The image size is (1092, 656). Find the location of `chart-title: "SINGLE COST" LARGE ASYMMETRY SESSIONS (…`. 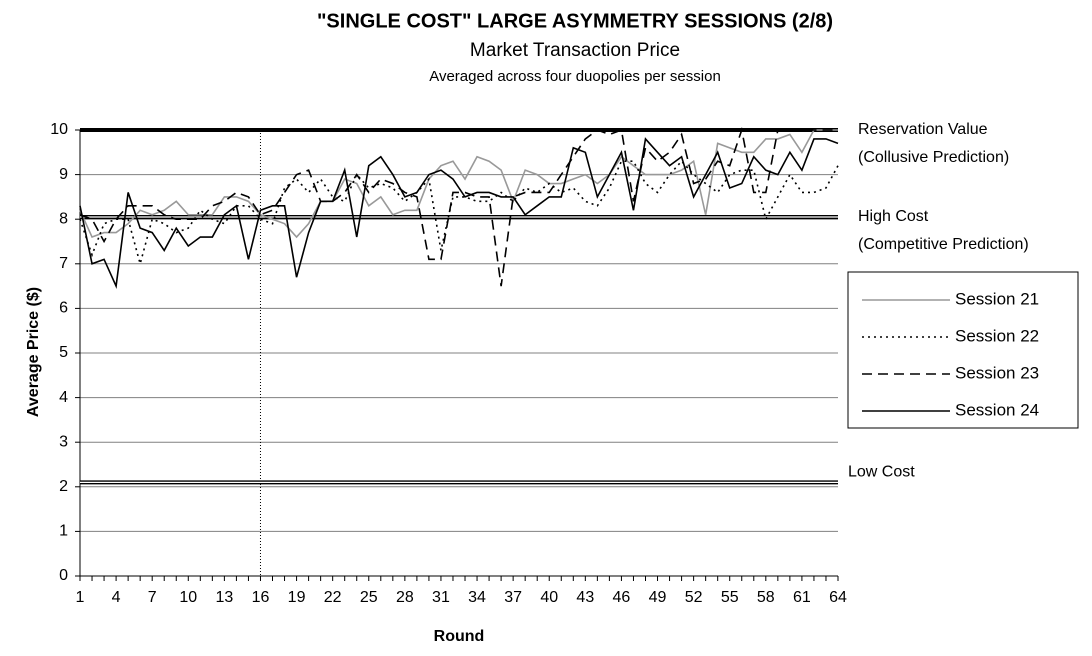

chart-title: "SINGLE COST" LARGE ASYMMETRY SESSIONS (… is located at coordinates (575, 21).